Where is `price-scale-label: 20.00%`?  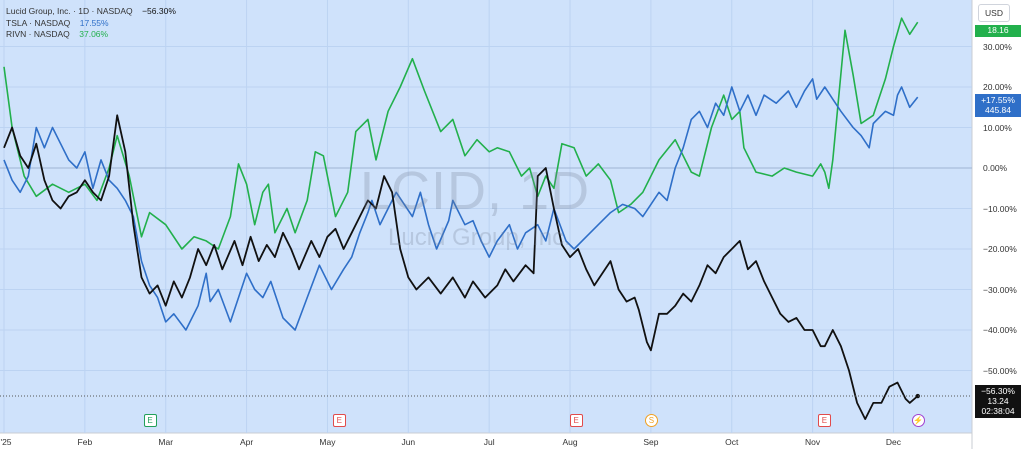 price-scale-label: 20.00% is located at coordinates (997, 87).